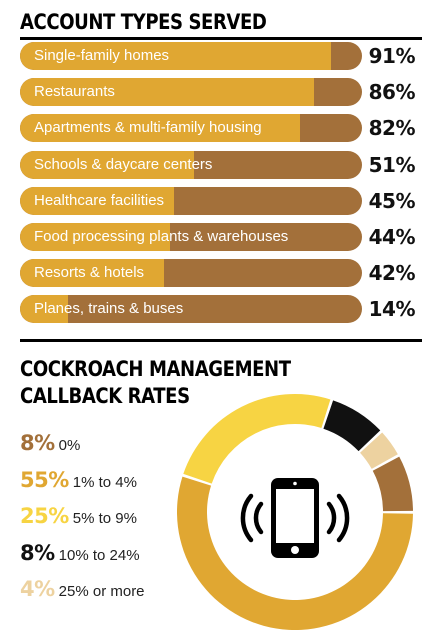 The width and height of the screenshot is (422, 634). What do you see at coordinates (392, 309) in the screenshot?
I see `bar-value-label: 14%` at bounding box center [392, 309].